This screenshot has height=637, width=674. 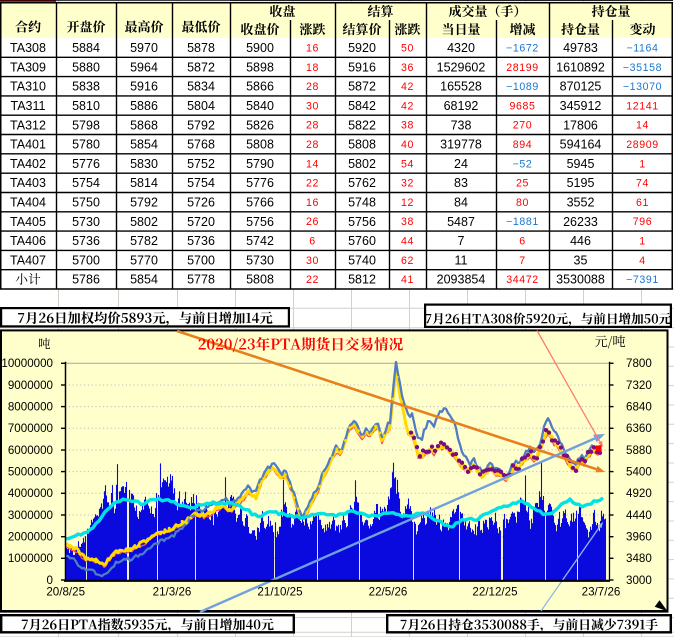 I want to click on svg-text: 5884, so click(x=86, y=48).